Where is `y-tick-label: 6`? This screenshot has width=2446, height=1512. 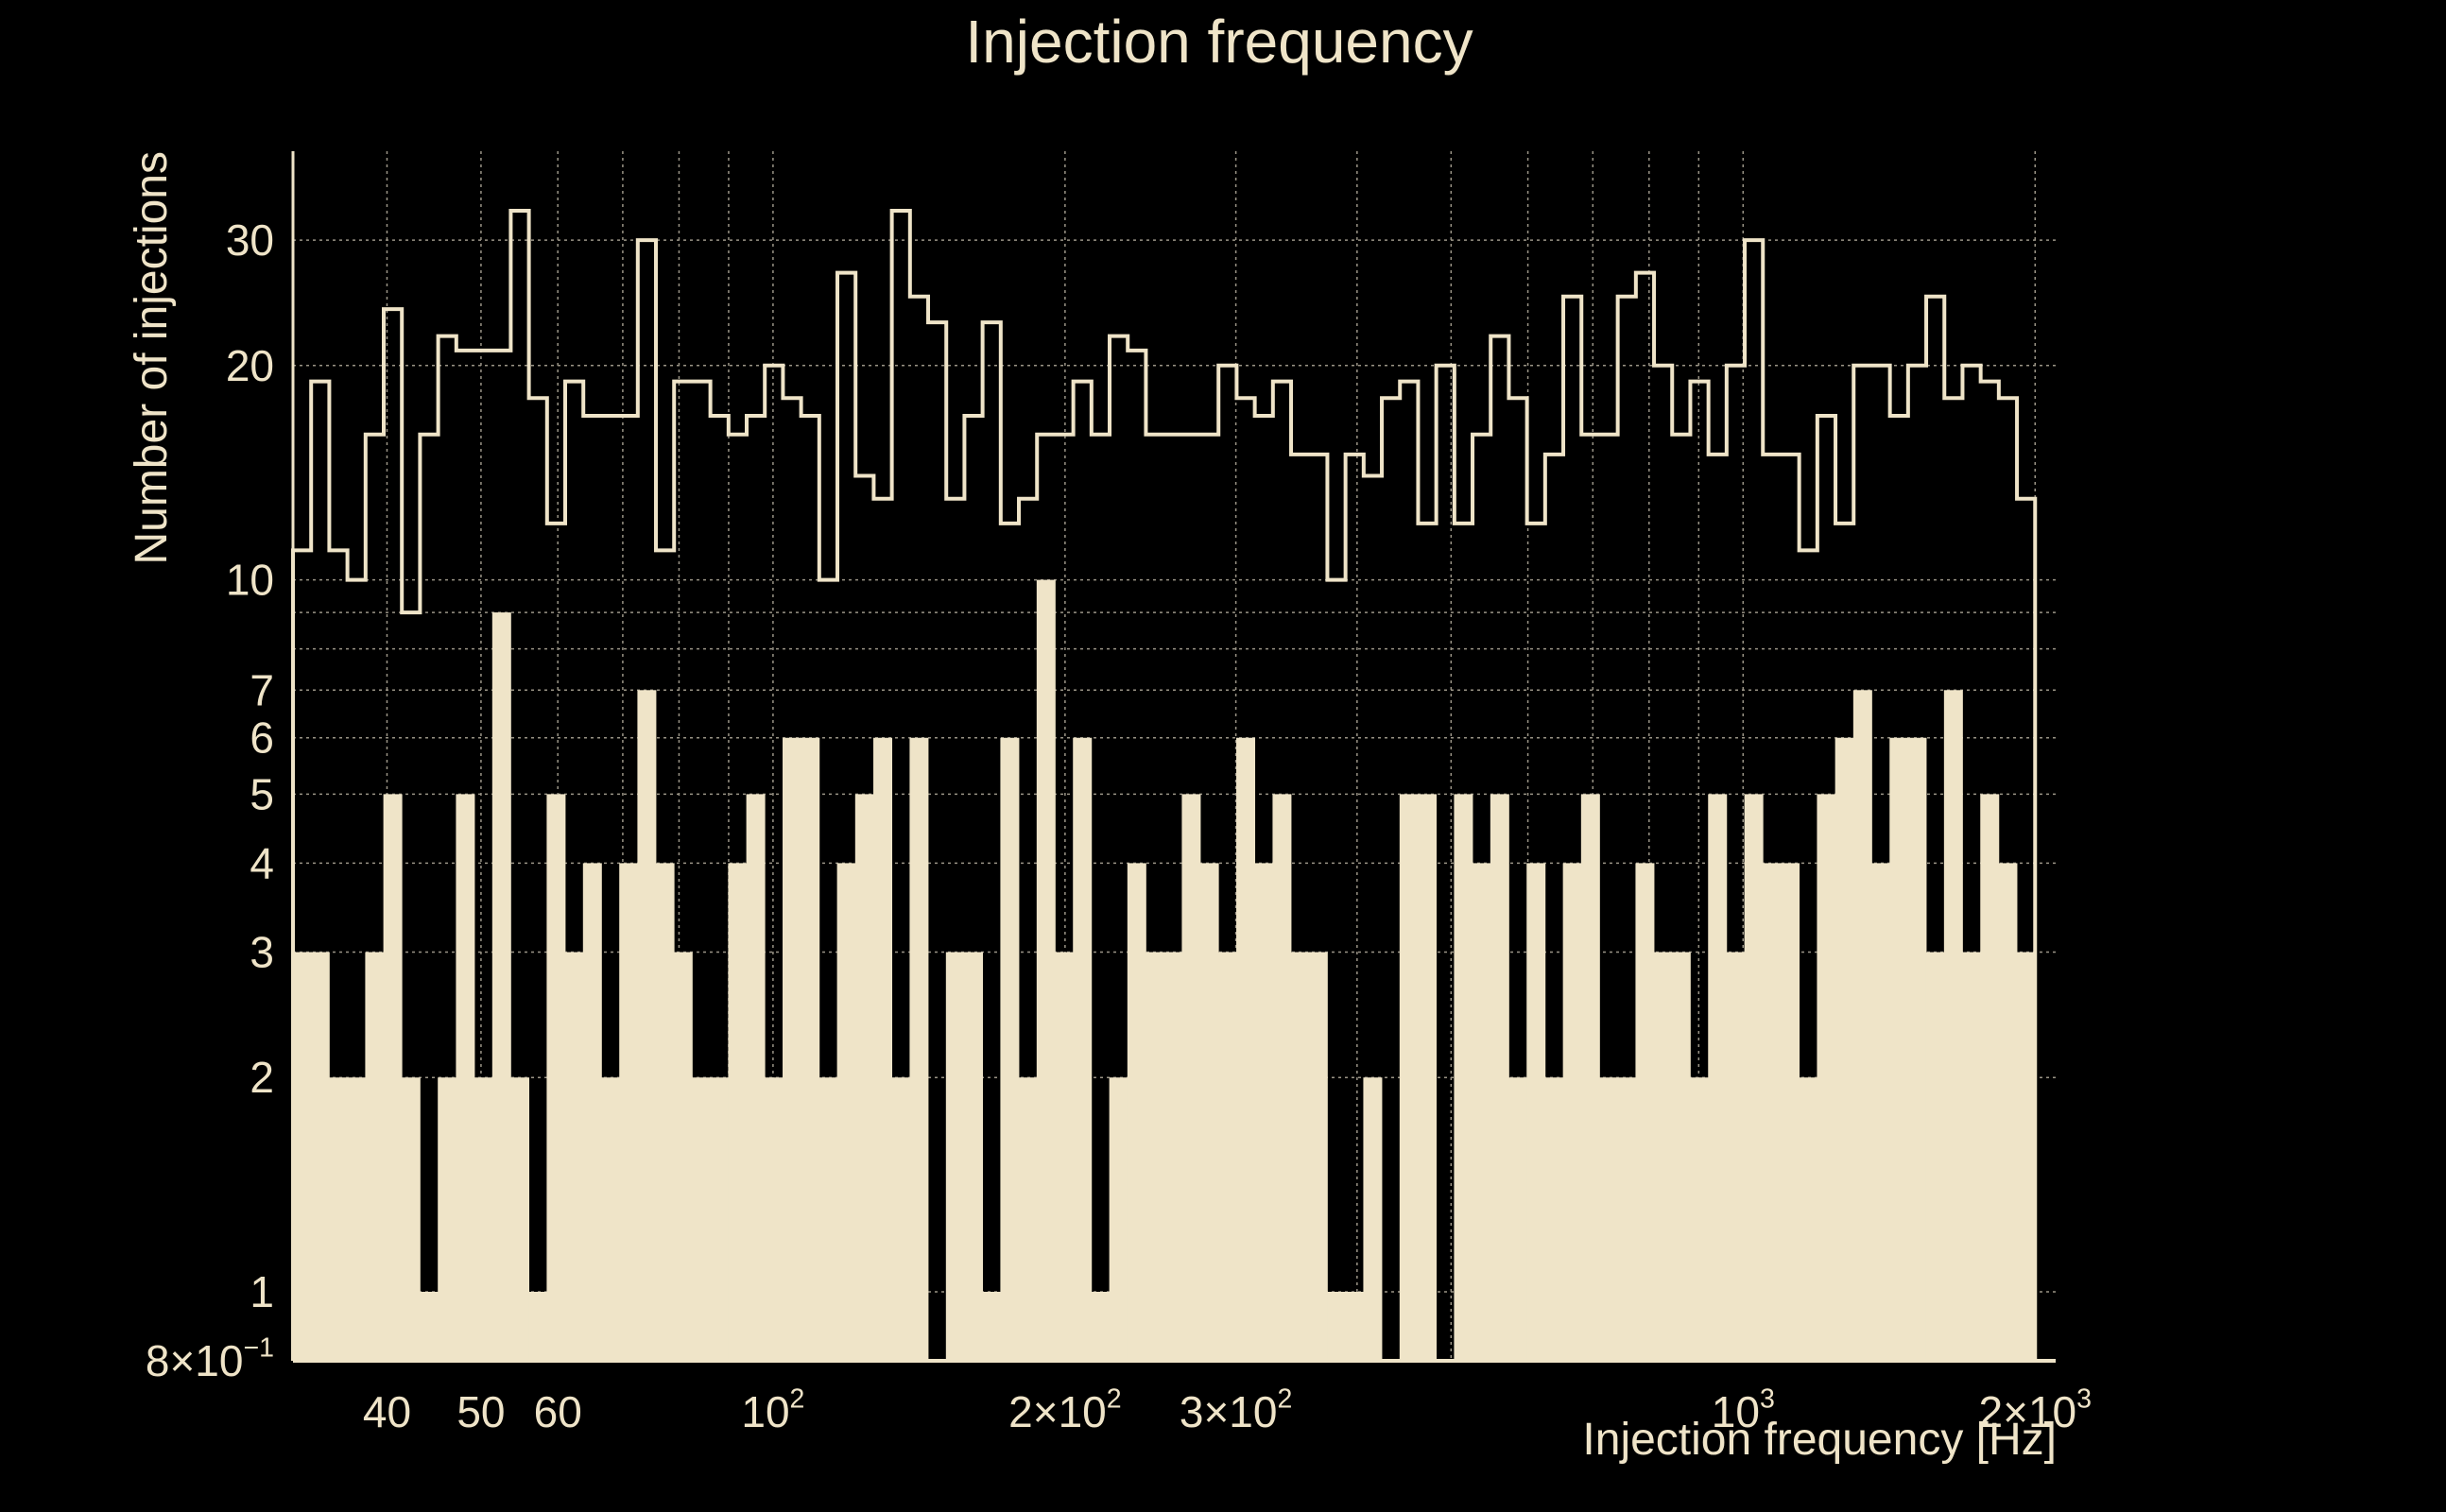
y-tick-label: 6 is located at coordinates (262, 738).